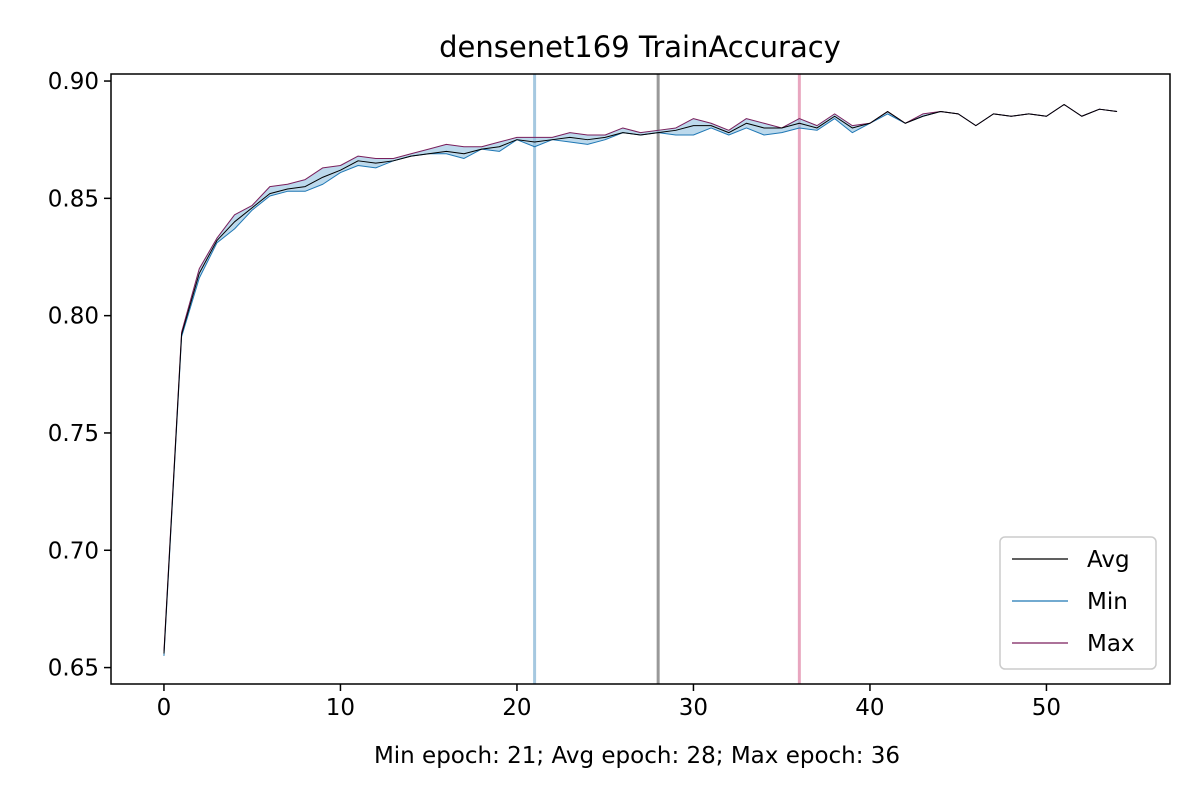  I want to click on x-tick-label: 0, so click(164, 708).